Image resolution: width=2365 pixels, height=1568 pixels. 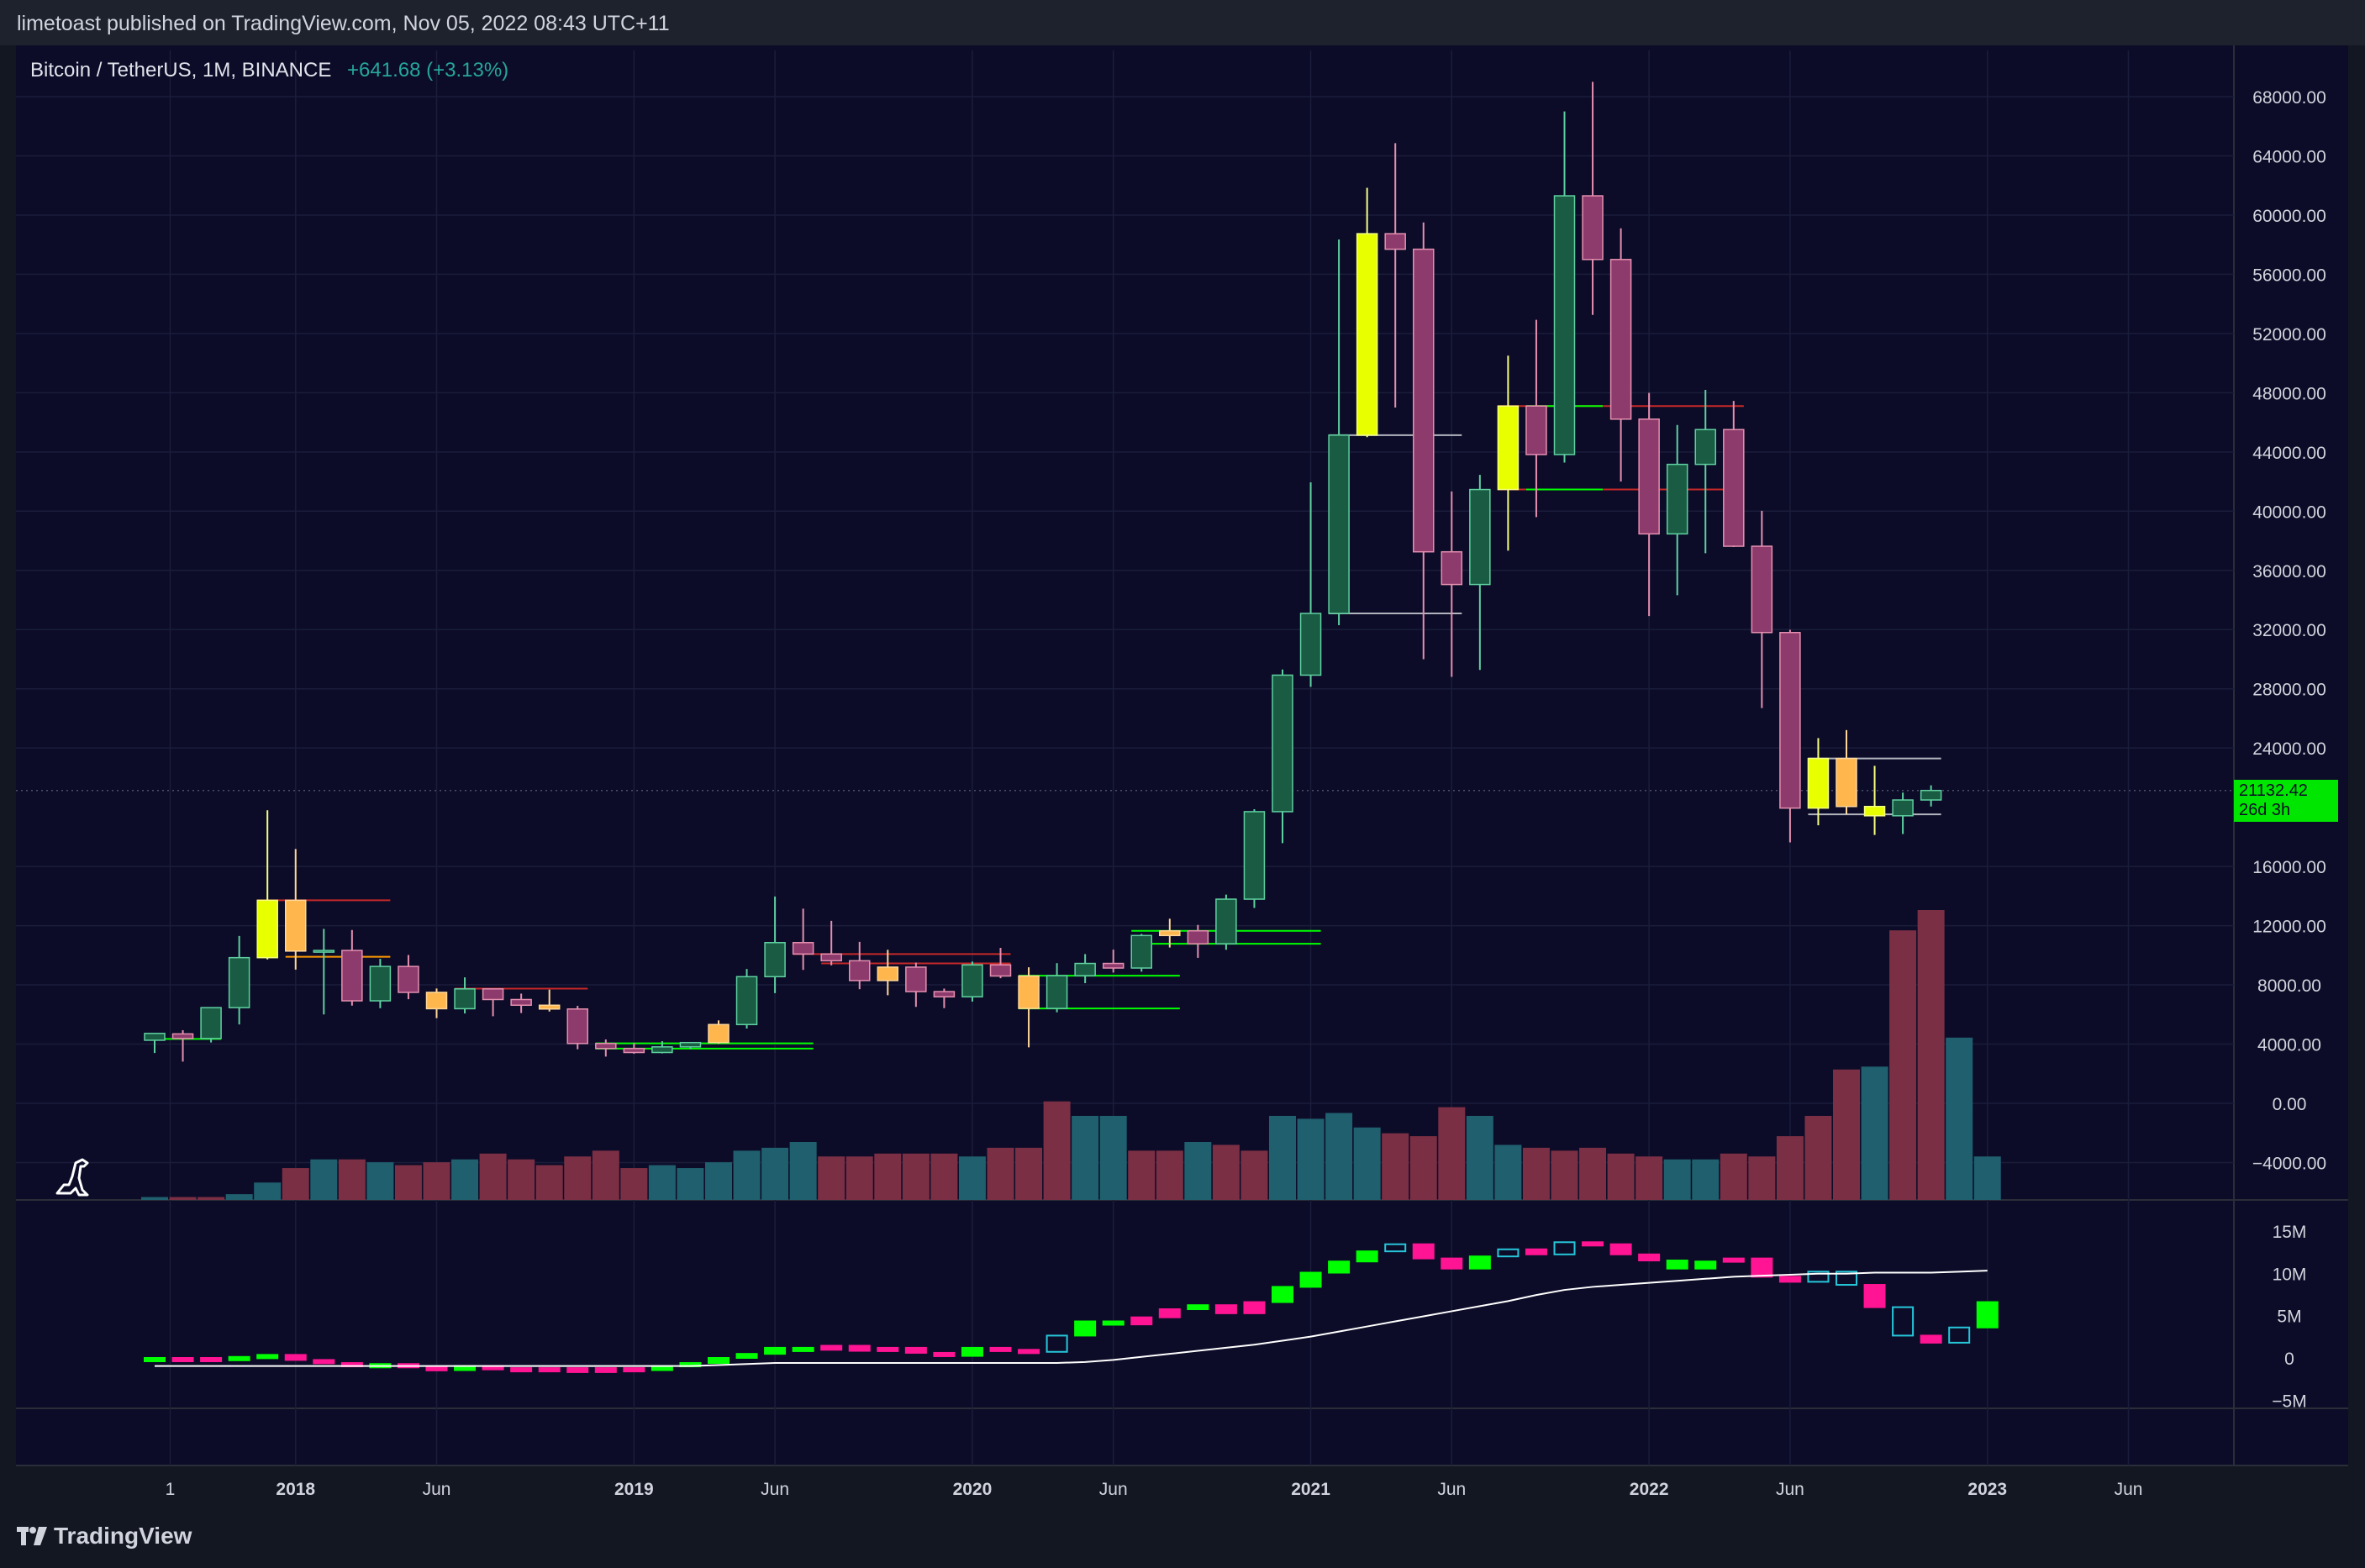 I want to click on price-tick-label: 0.00, so click(x=2290, y=1104).